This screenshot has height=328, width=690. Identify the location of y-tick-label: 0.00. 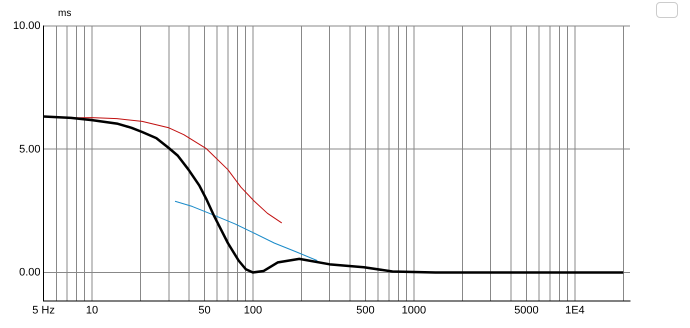
(30, 272).